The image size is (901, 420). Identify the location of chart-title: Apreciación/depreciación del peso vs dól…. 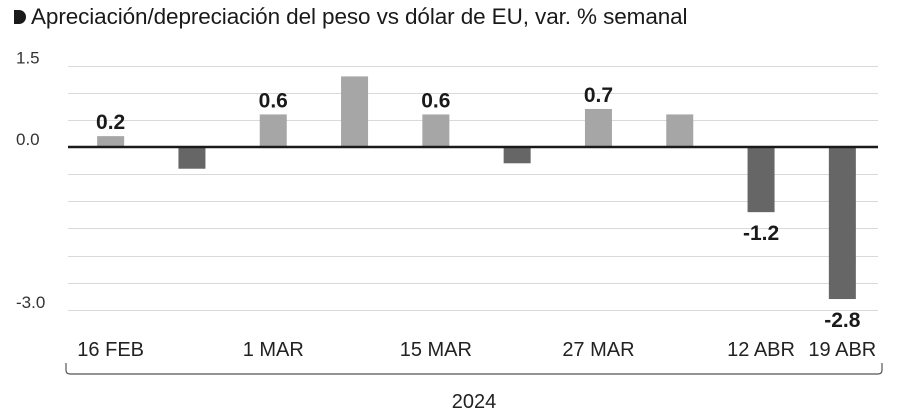
(359, 16).